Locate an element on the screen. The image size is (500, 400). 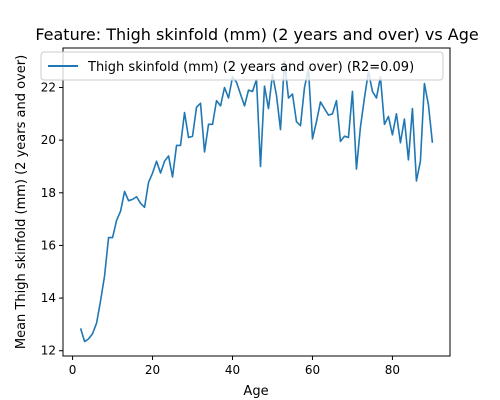
x-tick-label: 0 is located at coordinates (73, 370).